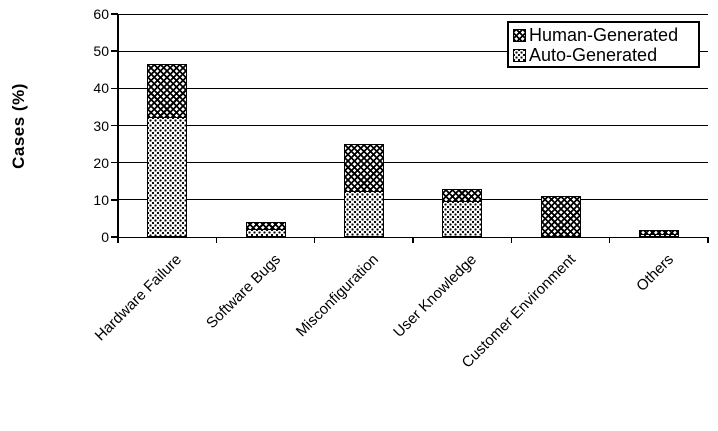  I want to click on bar-software-bugs-human-generated, so click(265, 226).